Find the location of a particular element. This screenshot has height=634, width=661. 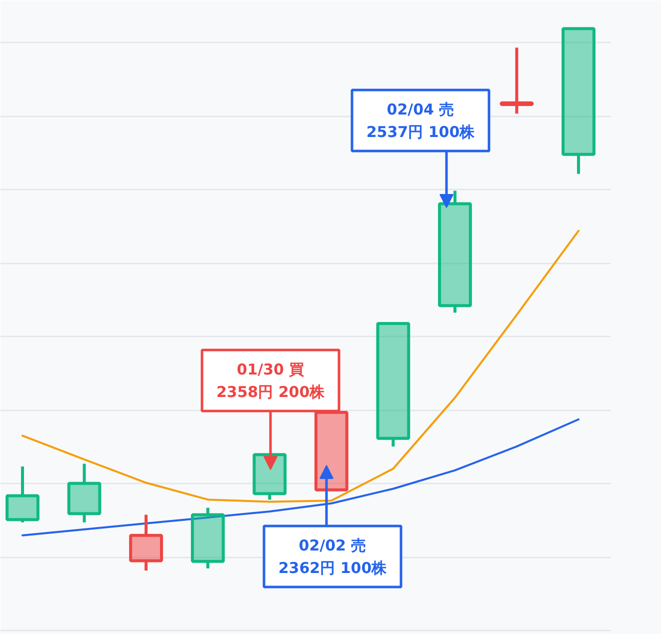

annotation: 01/30 買 2358円 200株 is located at coordinates (271, 380).